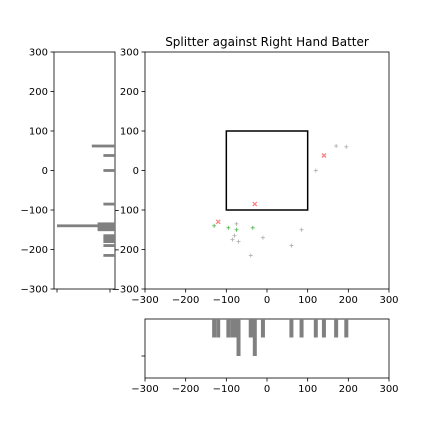  I want to click on scatter-x-tick-label: 200, so click(348, 300).